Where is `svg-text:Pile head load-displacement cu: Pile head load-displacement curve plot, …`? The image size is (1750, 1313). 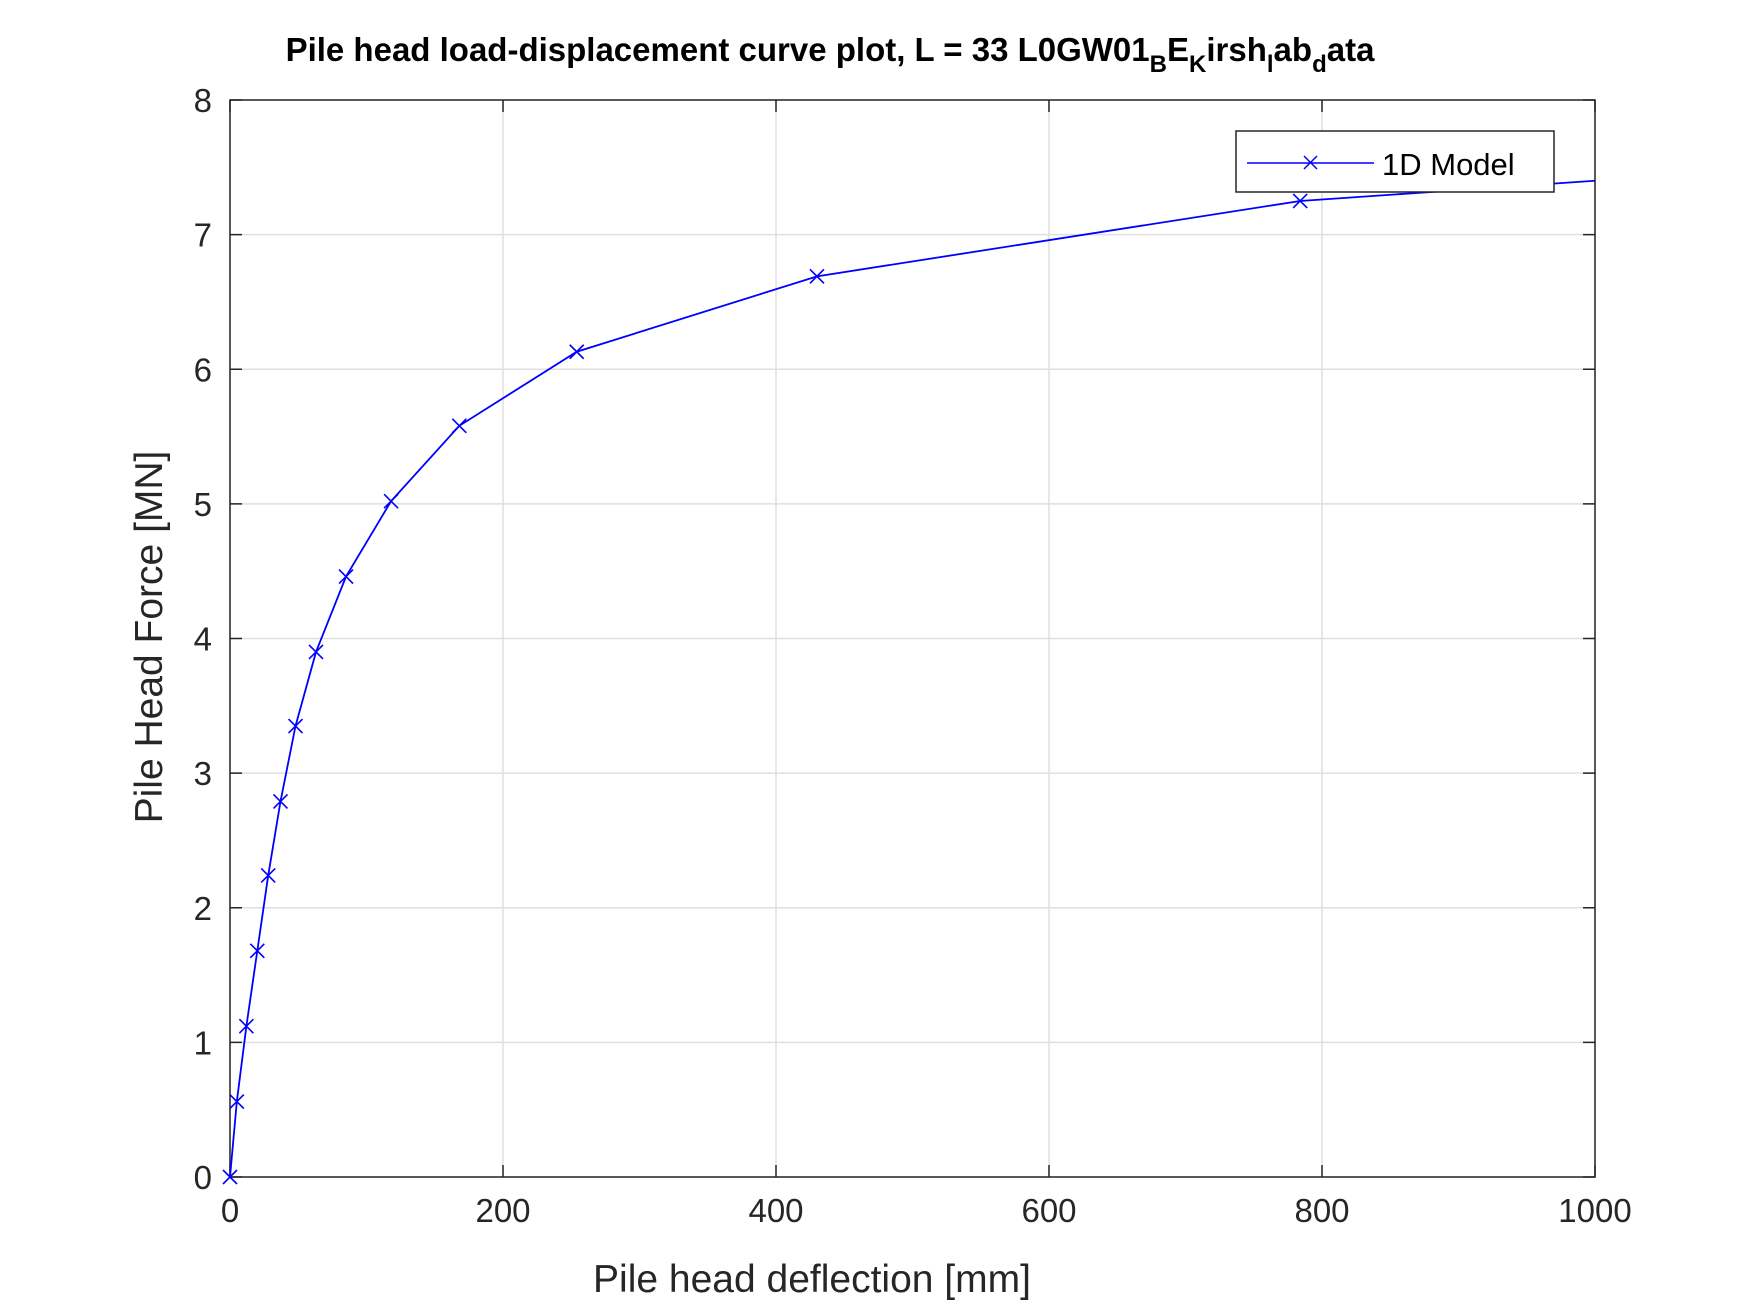
svg-text:Pile head load-displacement cu: Pile head load-displacement curve plot, … is located at coordinates (831, 54).